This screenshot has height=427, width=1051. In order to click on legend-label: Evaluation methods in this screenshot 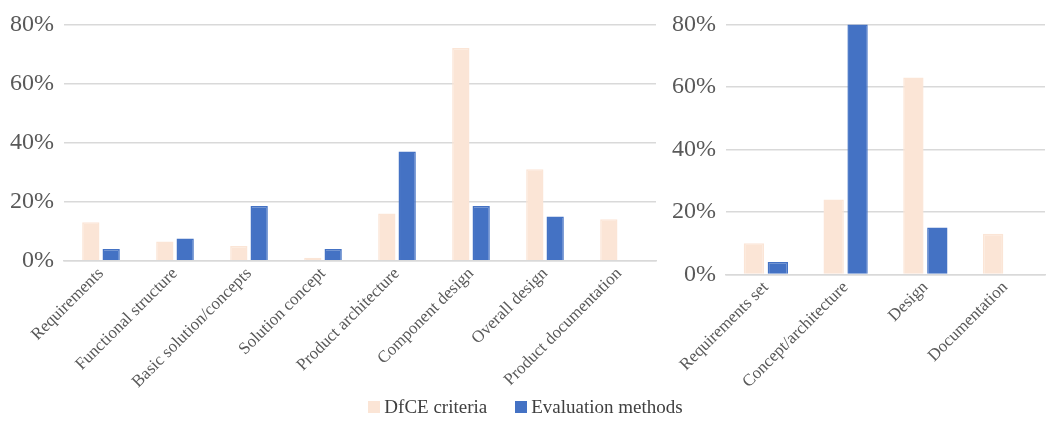, I will do `click(607, 407)`.